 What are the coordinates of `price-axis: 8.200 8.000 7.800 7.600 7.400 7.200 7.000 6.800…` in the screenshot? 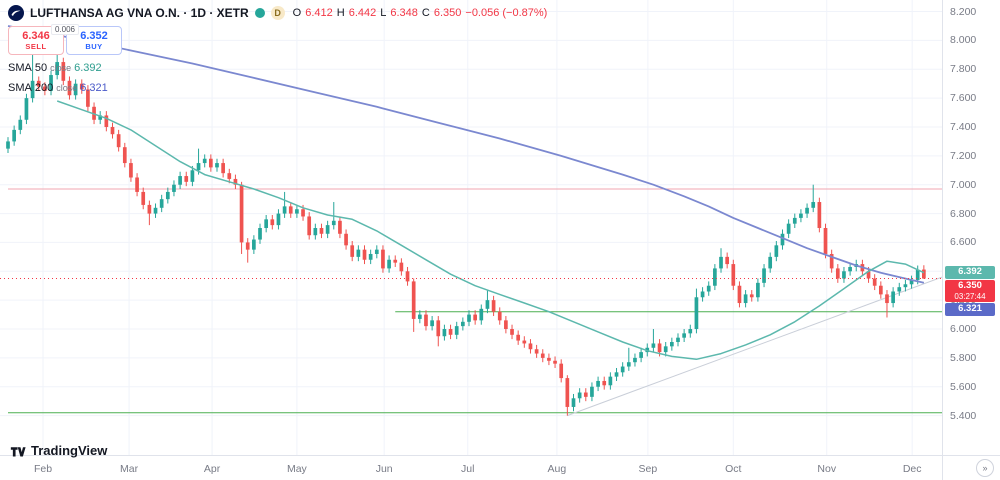 It's located at (971, 227).